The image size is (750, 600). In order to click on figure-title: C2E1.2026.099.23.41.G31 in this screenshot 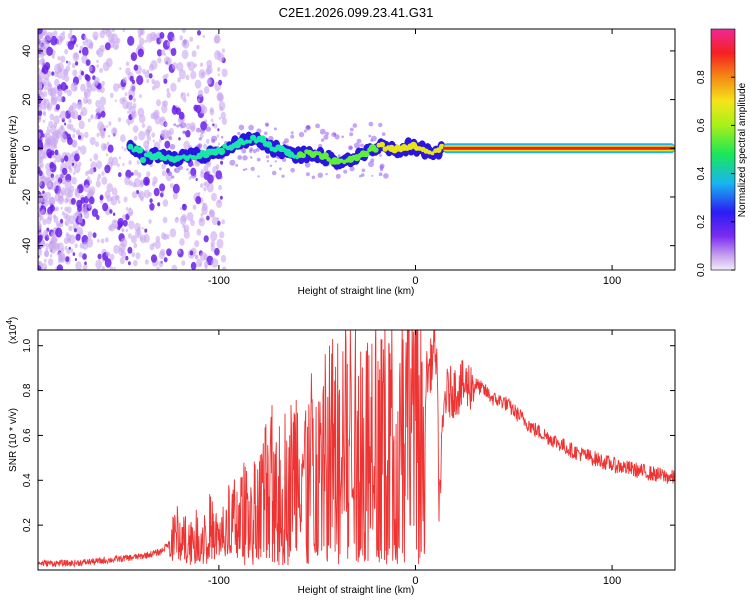, I will do `click(356, 12)`.